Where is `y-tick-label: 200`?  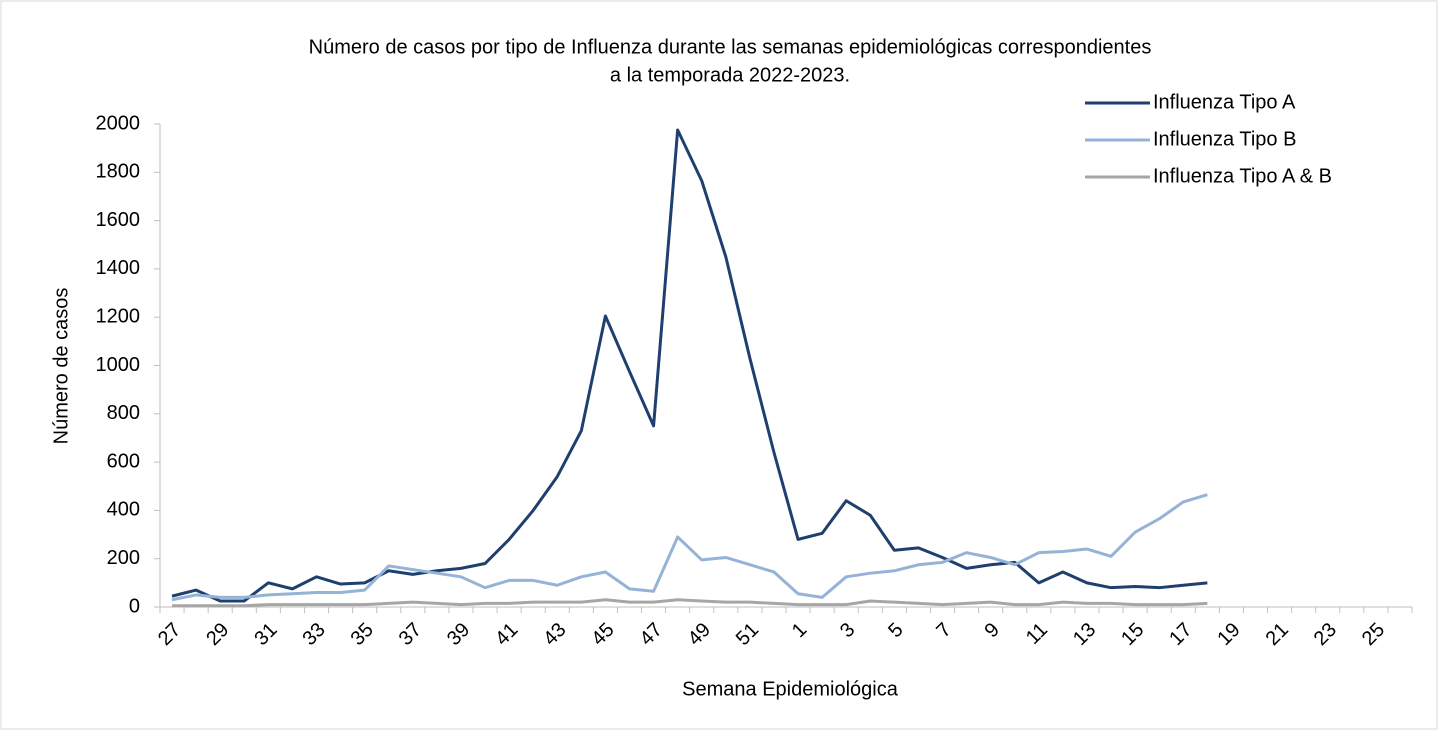 y-tick-label: 200 is located at coordinates (123, 558).